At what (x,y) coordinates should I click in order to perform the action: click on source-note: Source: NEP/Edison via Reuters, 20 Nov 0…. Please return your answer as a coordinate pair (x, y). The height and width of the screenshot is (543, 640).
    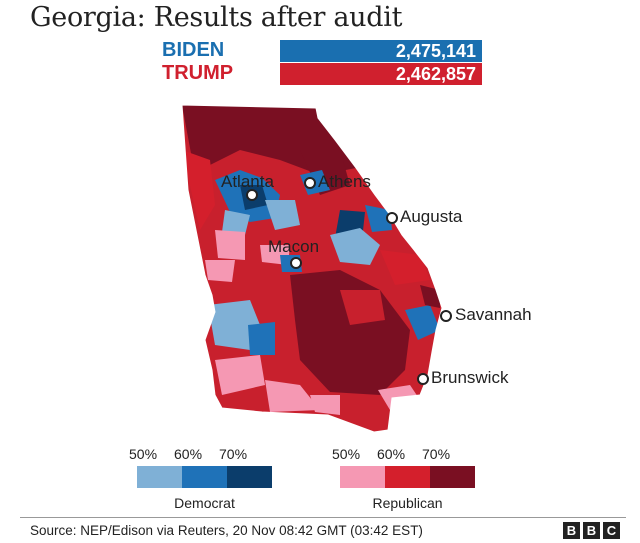
    Looking at the image, I should click on (226, 530).